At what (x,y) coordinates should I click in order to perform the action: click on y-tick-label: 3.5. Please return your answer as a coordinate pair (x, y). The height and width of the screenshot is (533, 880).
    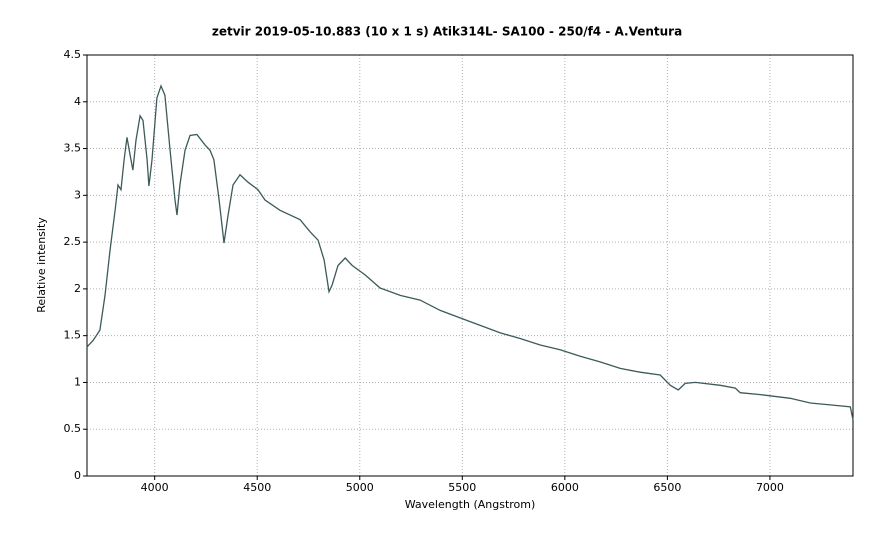
    Looking at the image, I should click on (73, 148).